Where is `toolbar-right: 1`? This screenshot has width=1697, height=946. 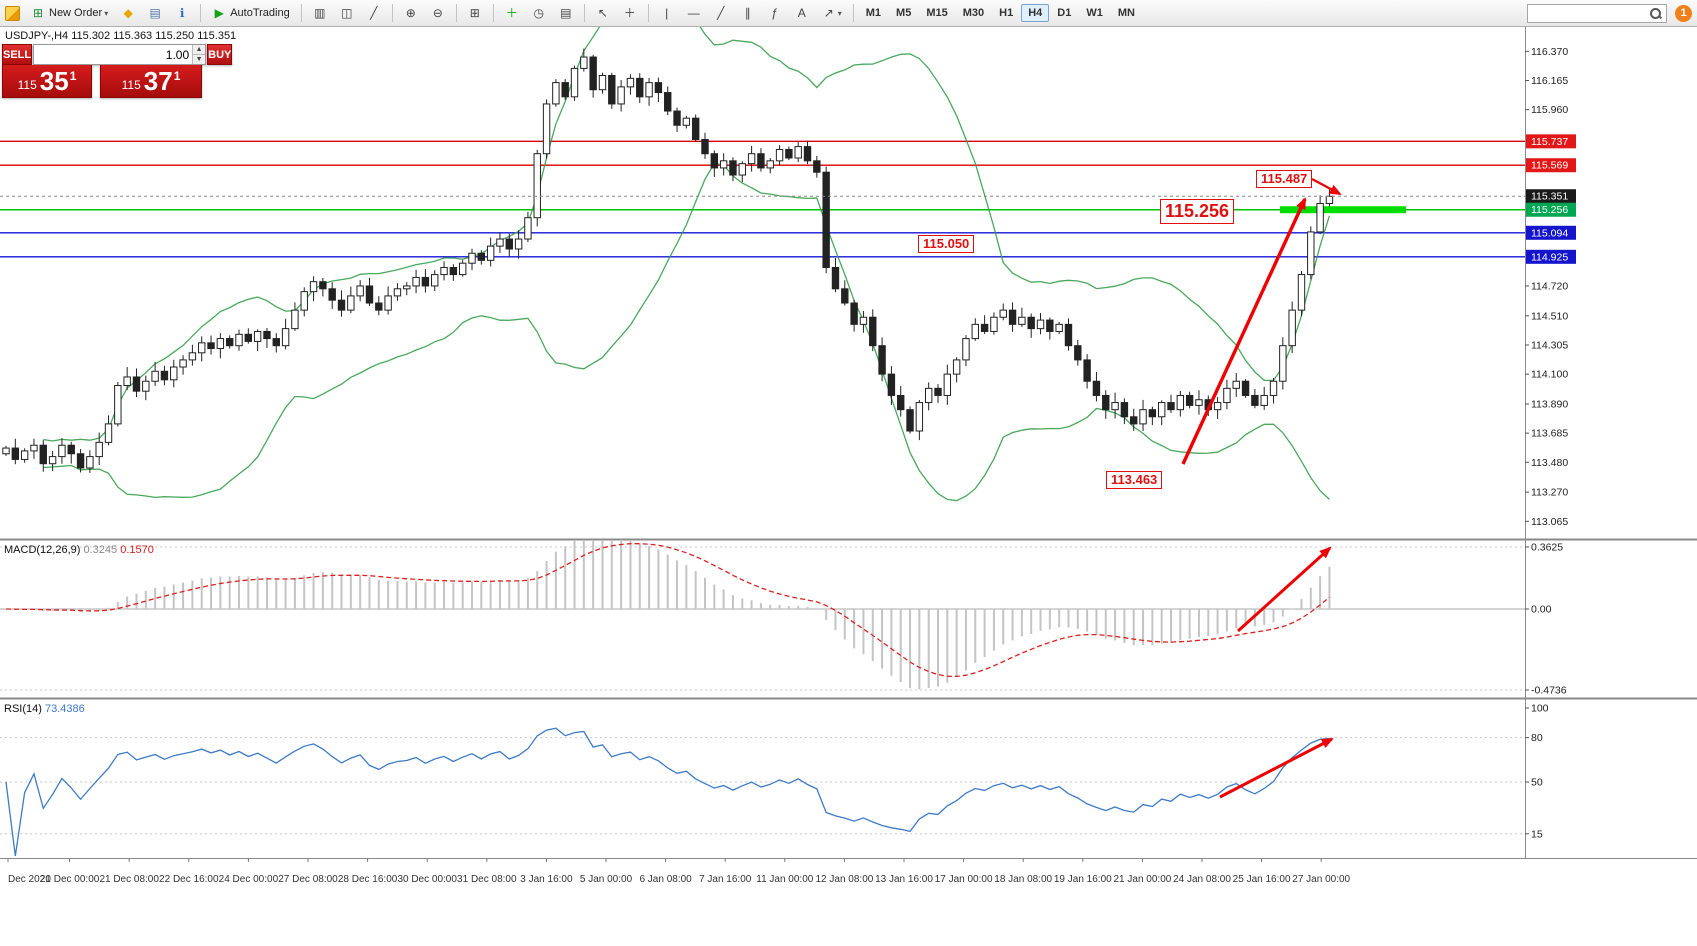
toolbar-right: 1 is located at coordinates (1609, 13).